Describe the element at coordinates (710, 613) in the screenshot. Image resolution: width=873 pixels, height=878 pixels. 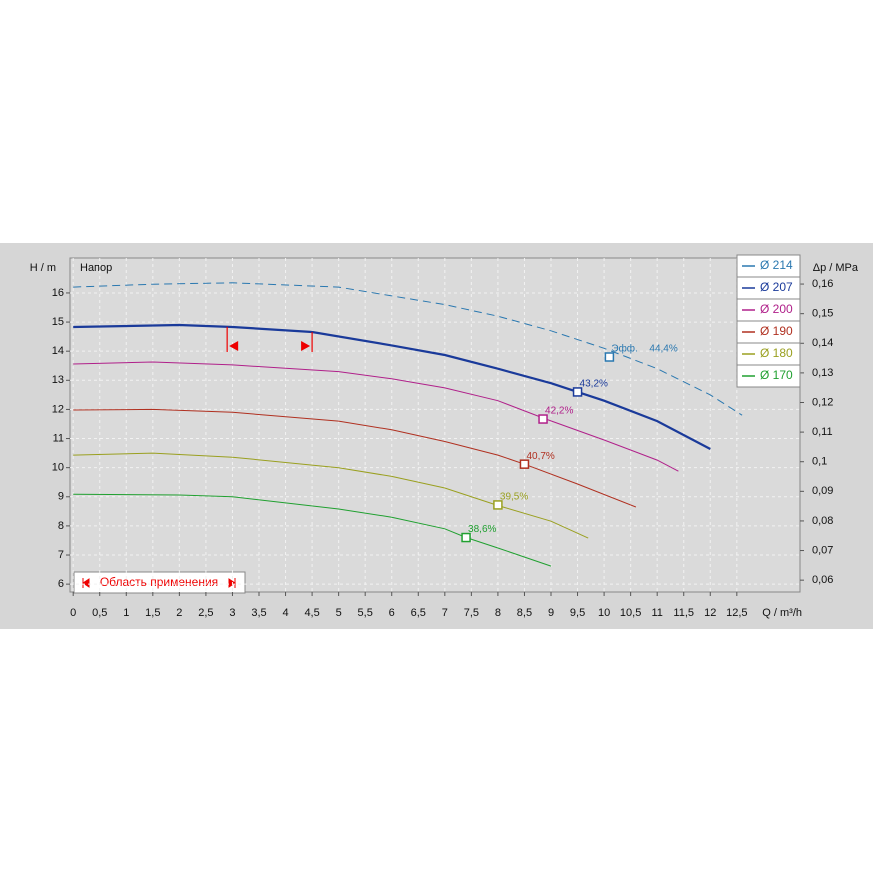
I see `x-tick-label: 12` at that location.